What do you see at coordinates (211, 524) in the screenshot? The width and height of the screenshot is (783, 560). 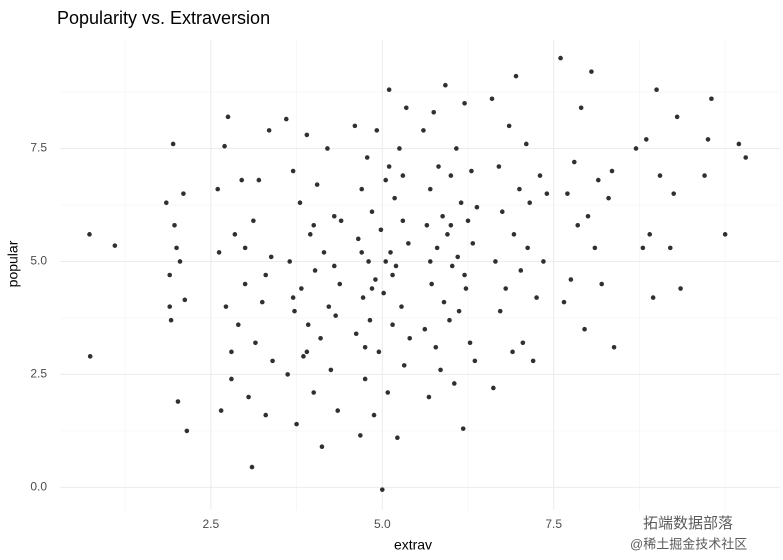 I see `x-tick-label: 2.5` at bounding box center [211, 524].